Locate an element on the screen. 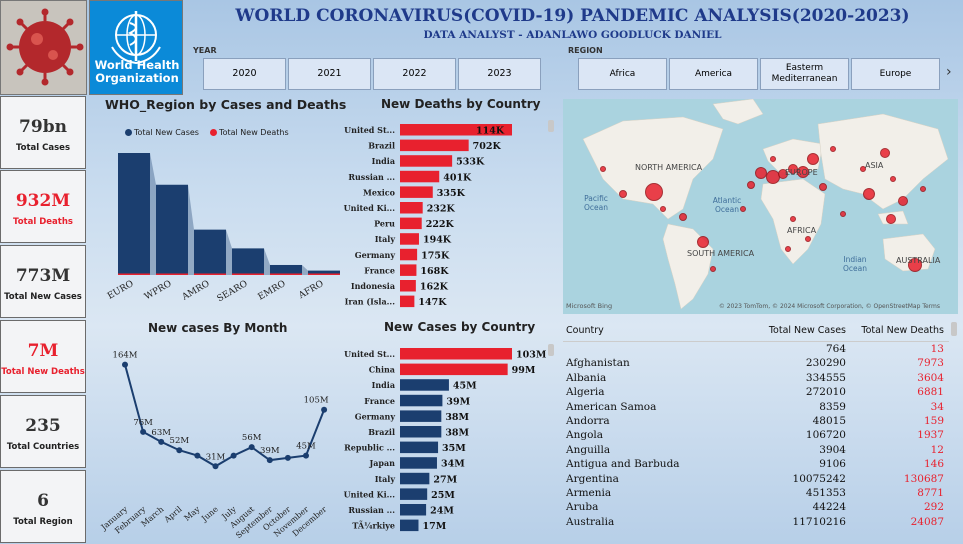 The image size is (963, 544). kpi-value: 773M is located at coordinates (43, 276).